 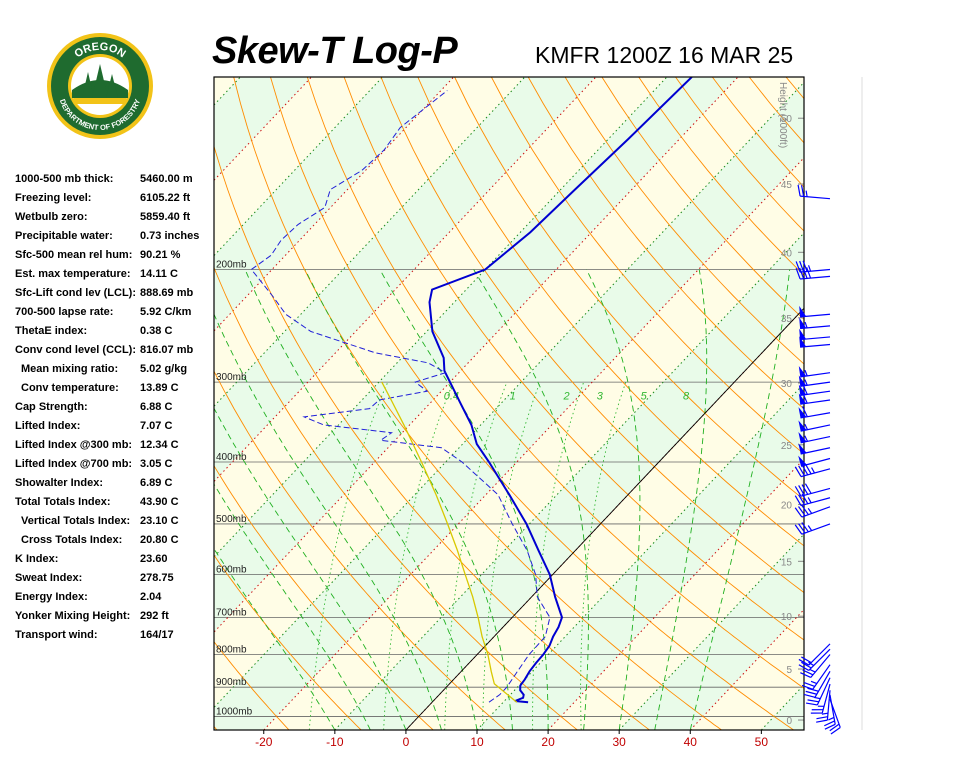 What do you see at coordinates (565, 397) in the screenshot?
I see `mixing-ratio-label: 2` at bounding box center [565, 397].